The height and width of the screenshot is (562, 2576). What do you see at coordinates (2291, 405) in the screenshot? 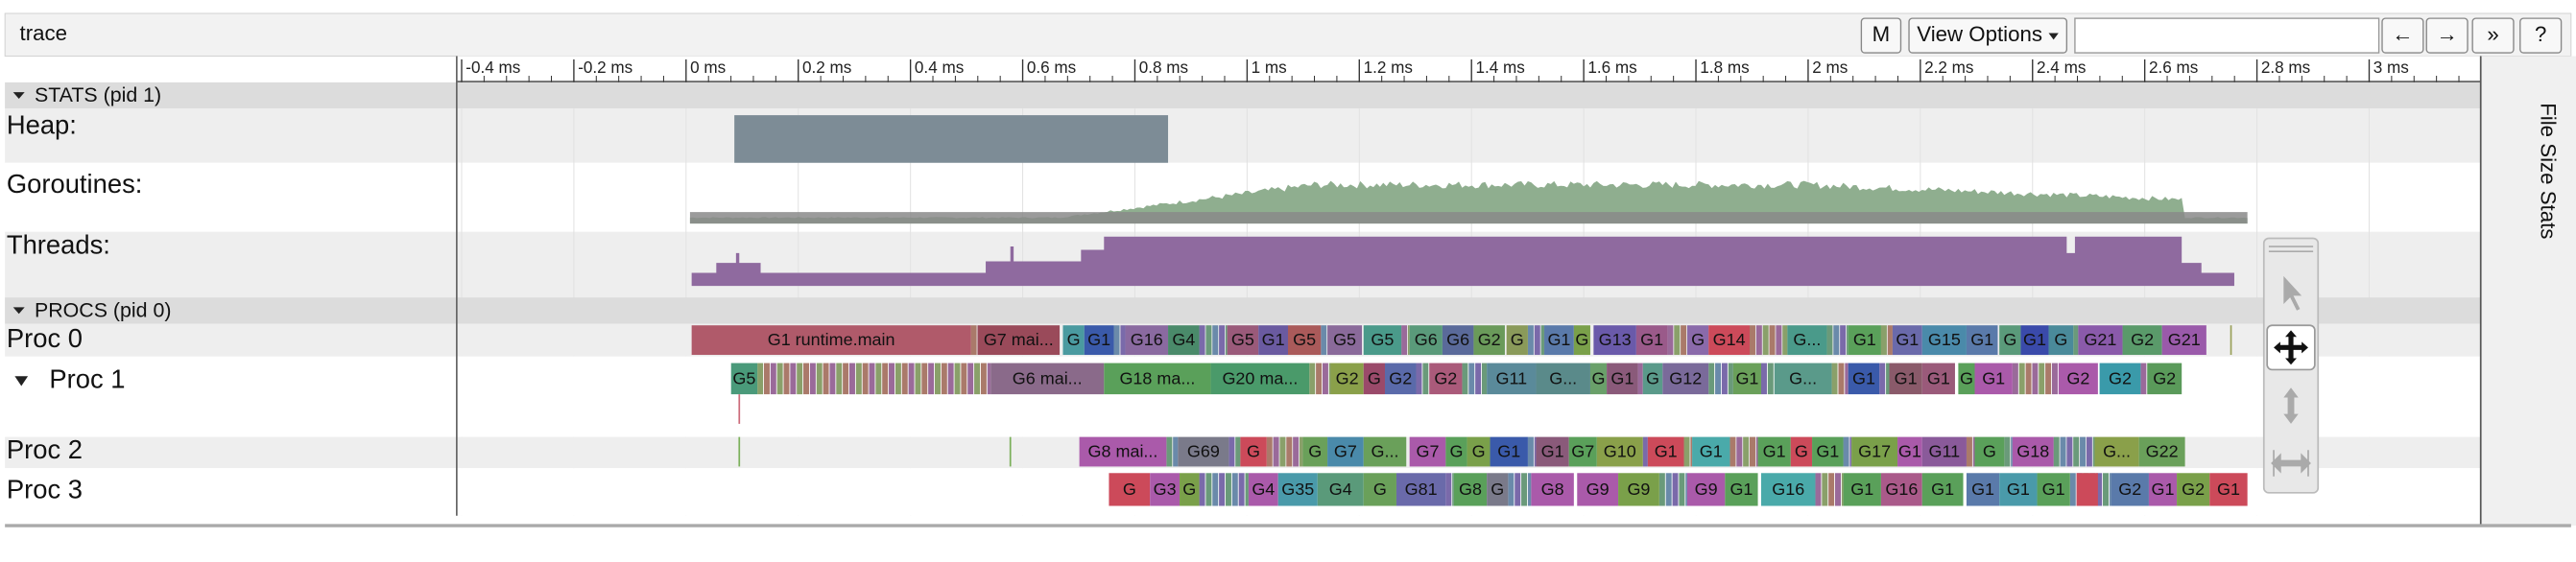
I see `zoom-tool` at bounding box center [2291, 405].